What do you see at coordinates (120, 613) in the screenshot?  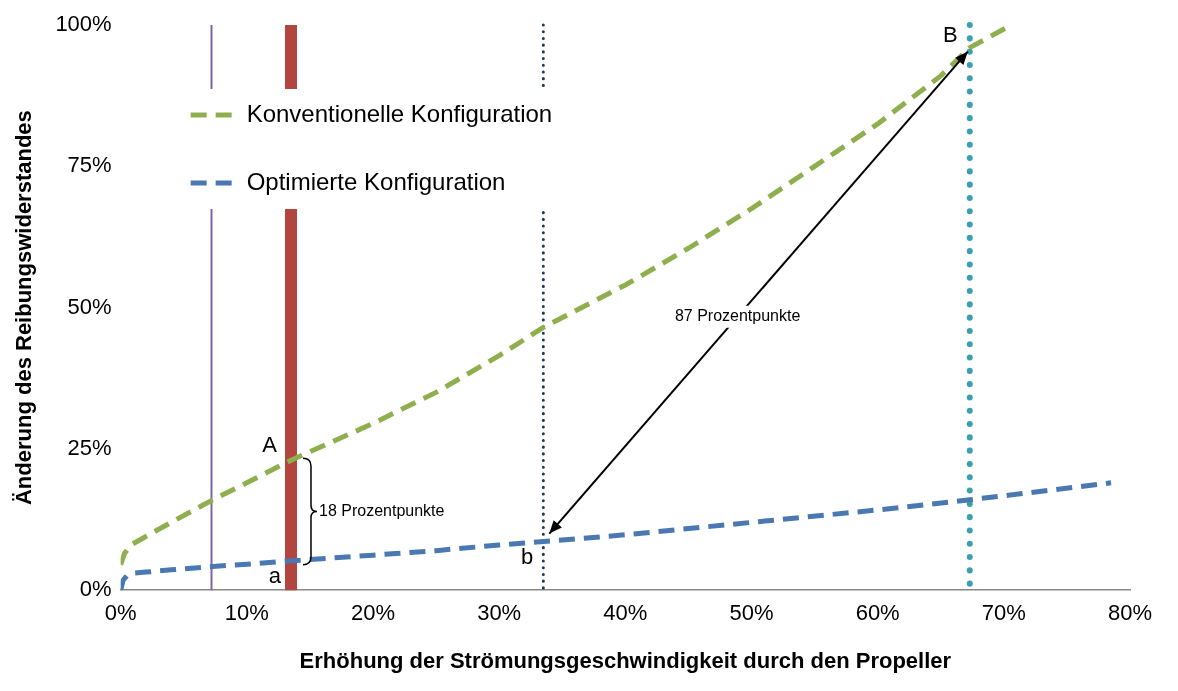 I see `x-tick-label: 0%` at bounding box center [120, 613].